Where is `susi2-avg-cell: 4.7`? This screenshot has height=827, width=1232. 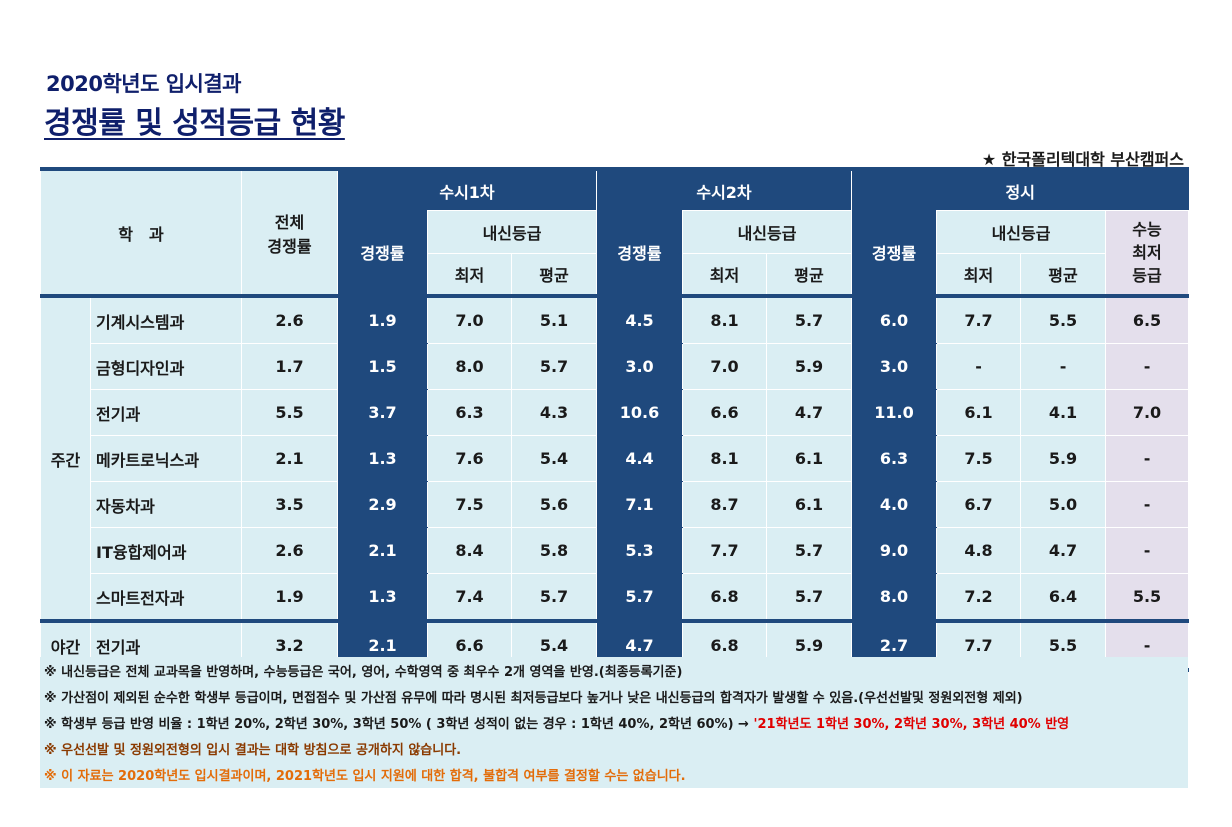 susi2-avg-cell: 4.7 is located at coordinates (809, 412).